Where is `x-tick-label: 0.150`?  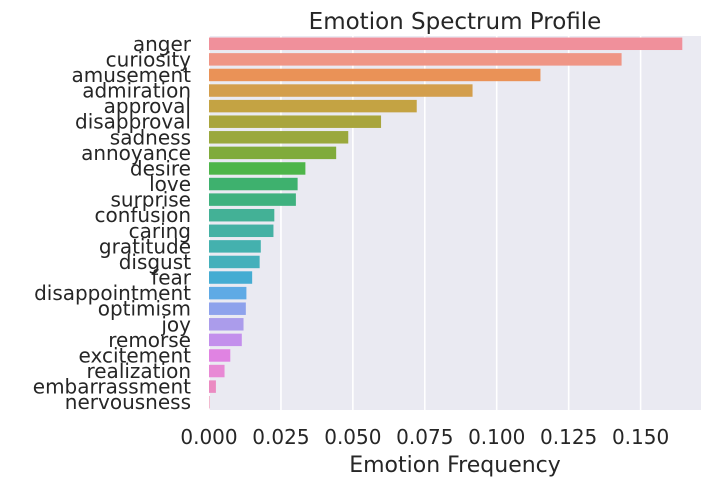 x-tick-label: 0.150 is located at coordinates (640, 437).